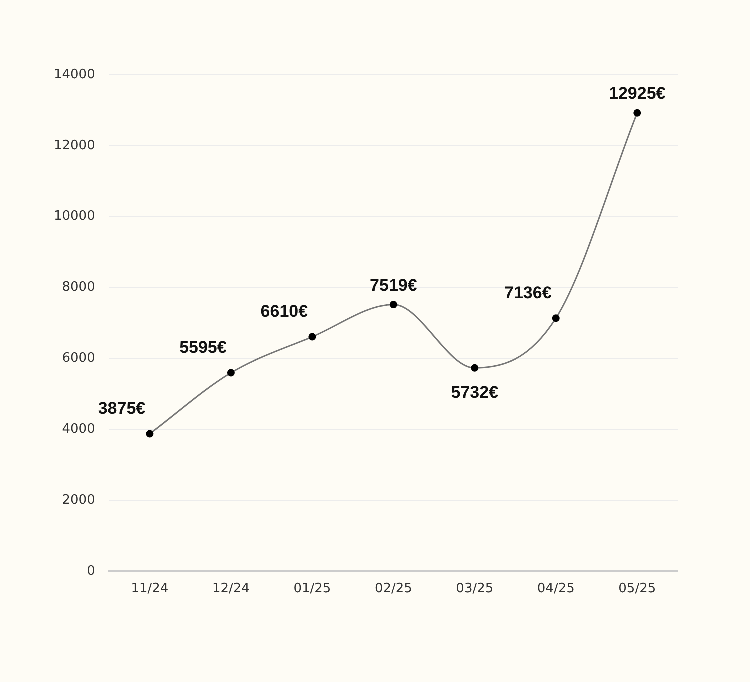 The width and height of the screenshot is (750, 682). What do you see at coordinates (393, 589) in the screenshot?
I see `x-tick-label: 02/25` at bounding box center [393, 589].